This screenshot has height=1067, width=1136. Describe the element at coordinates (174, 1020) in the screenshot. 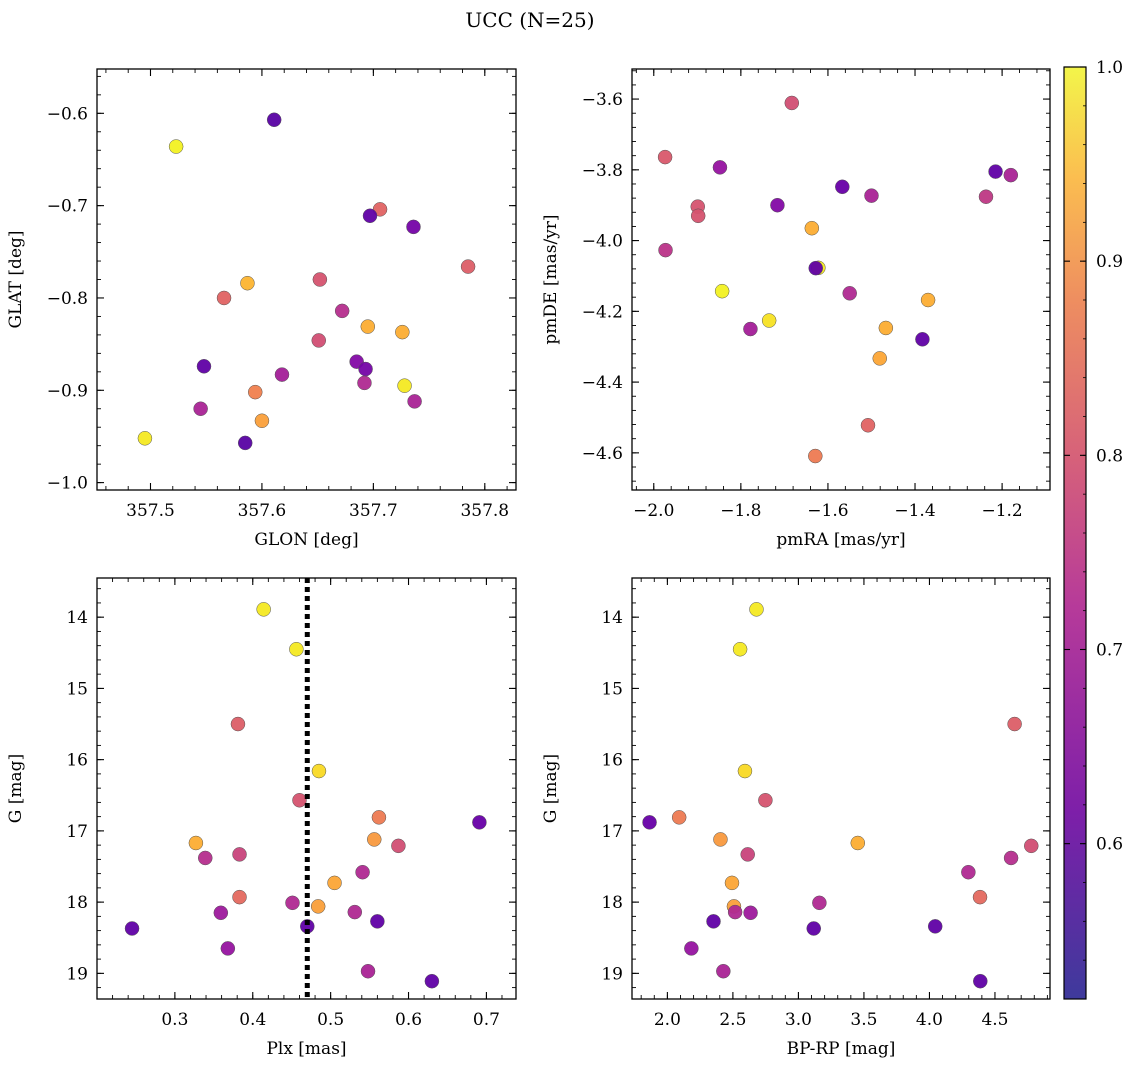

I see `x-tick-label: 0.3` at that location.